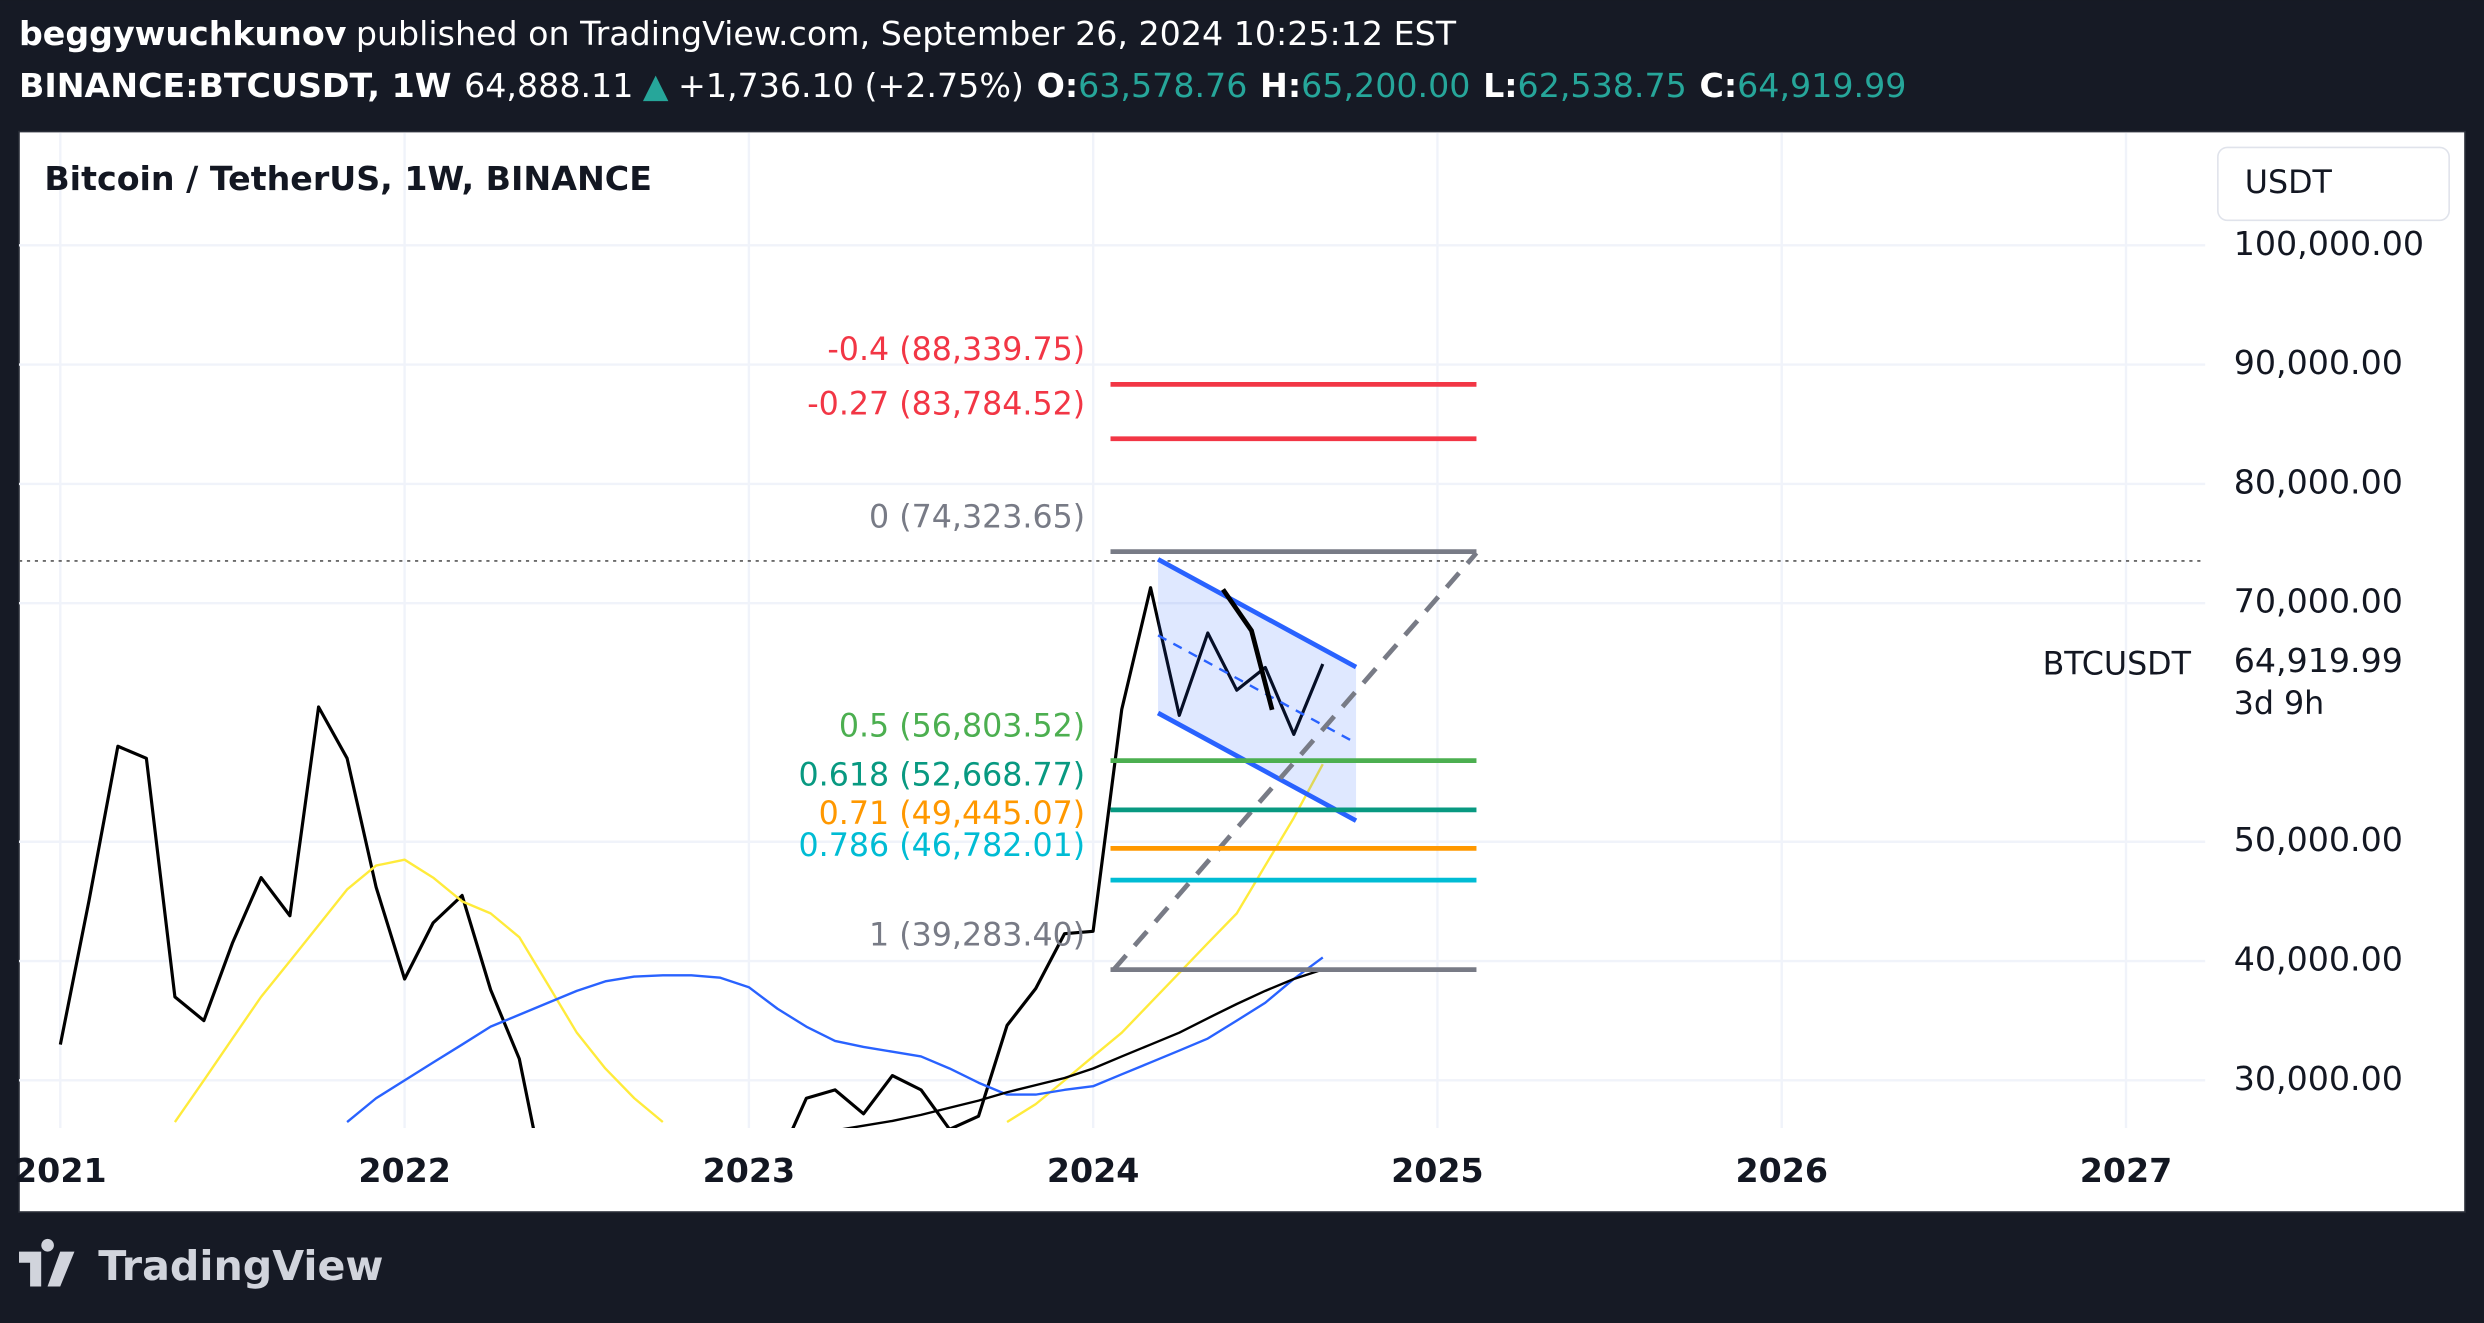  Describe the element at coordinates (2318, 1078) in the screenshot. I see `y-tick-label: 30,000.00` at that location.